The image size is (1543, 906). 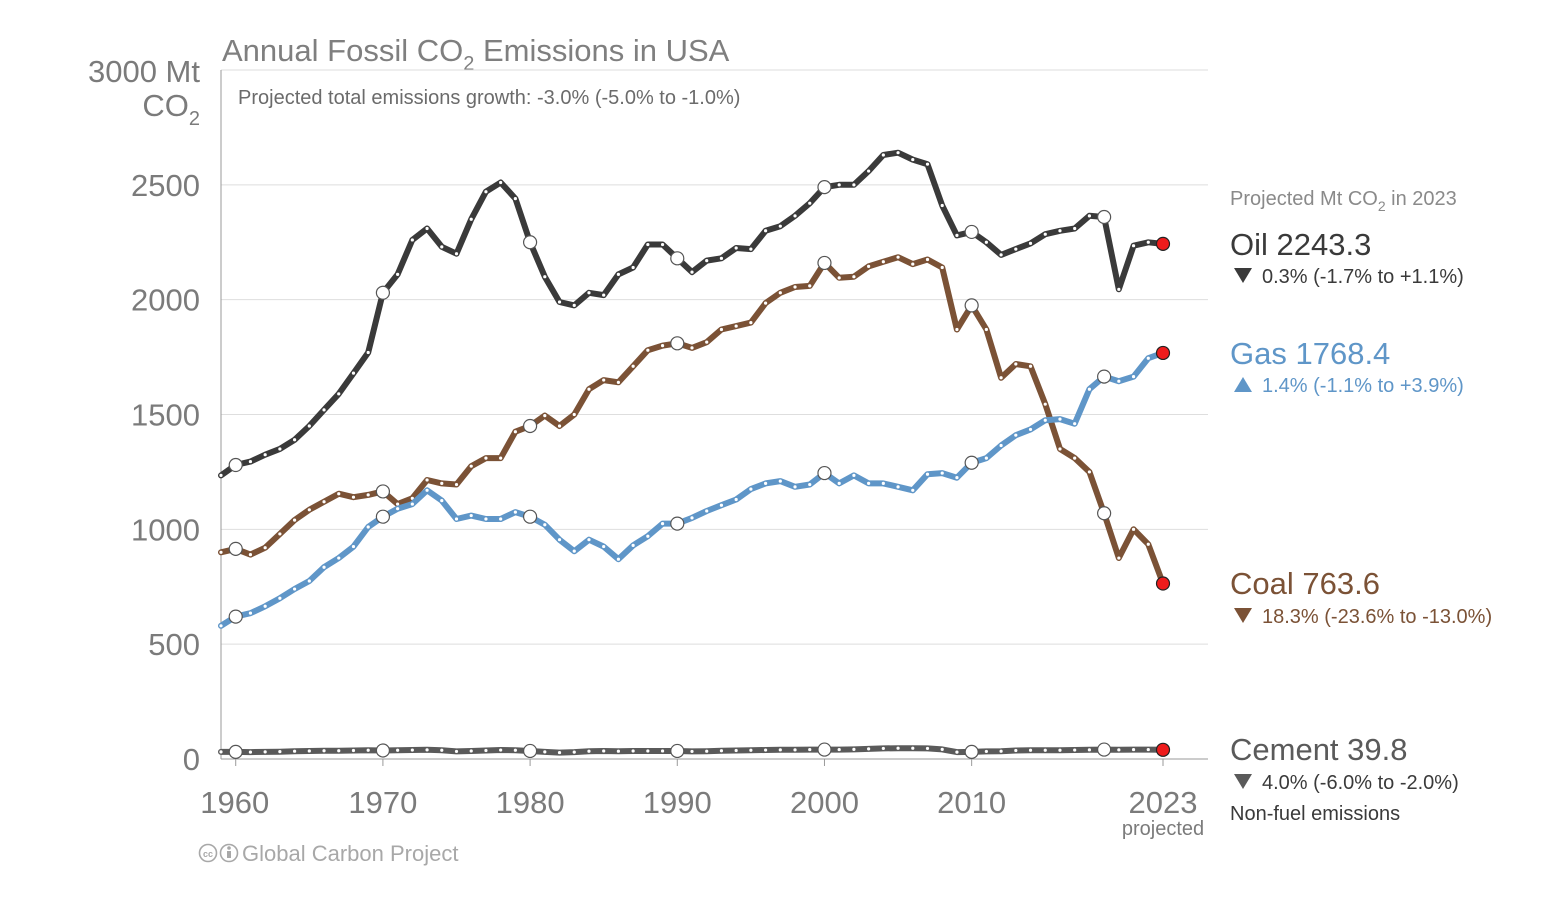 What do you see at coordinates (165, 472) in the screenshot?
I see `y-axis-ticks: 0 500 1000 1500 2000 2500` at bounding box center [165, 472].